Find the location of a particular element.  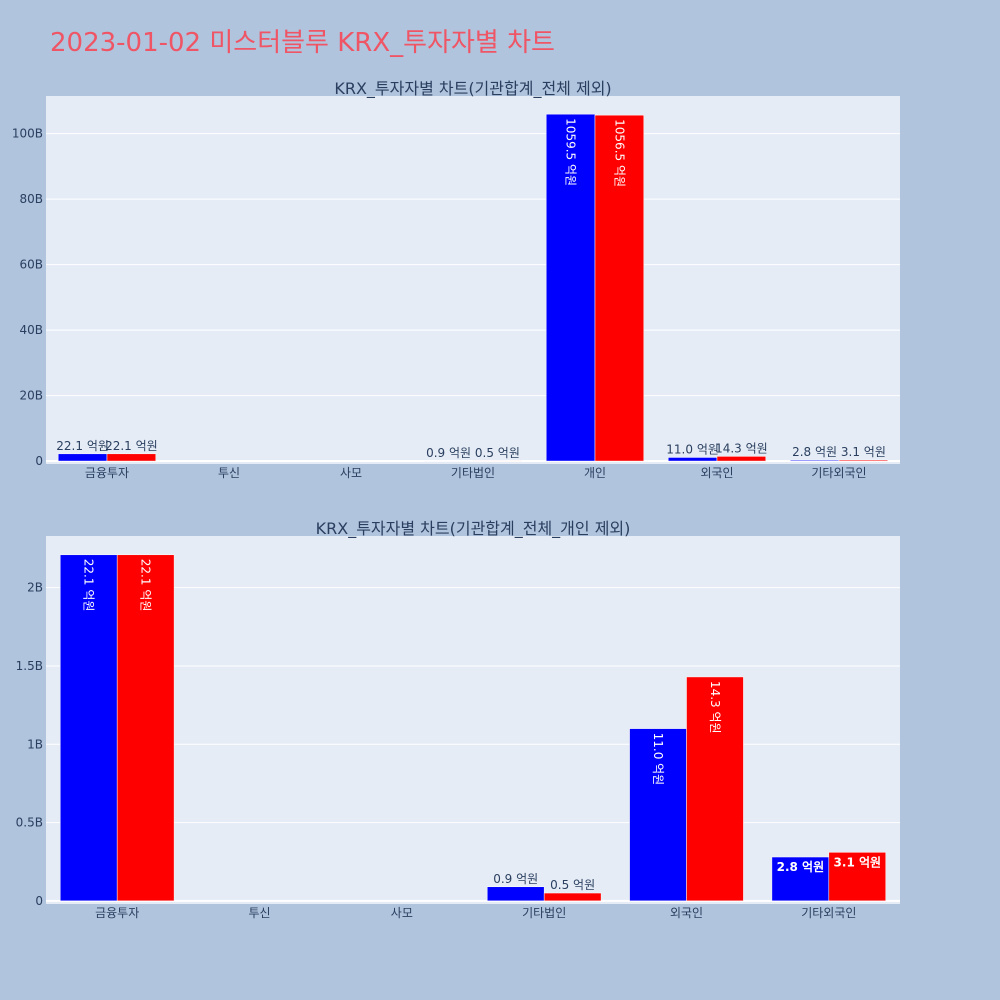

y-tick-label: 1B is located at coordinates (35, 744).